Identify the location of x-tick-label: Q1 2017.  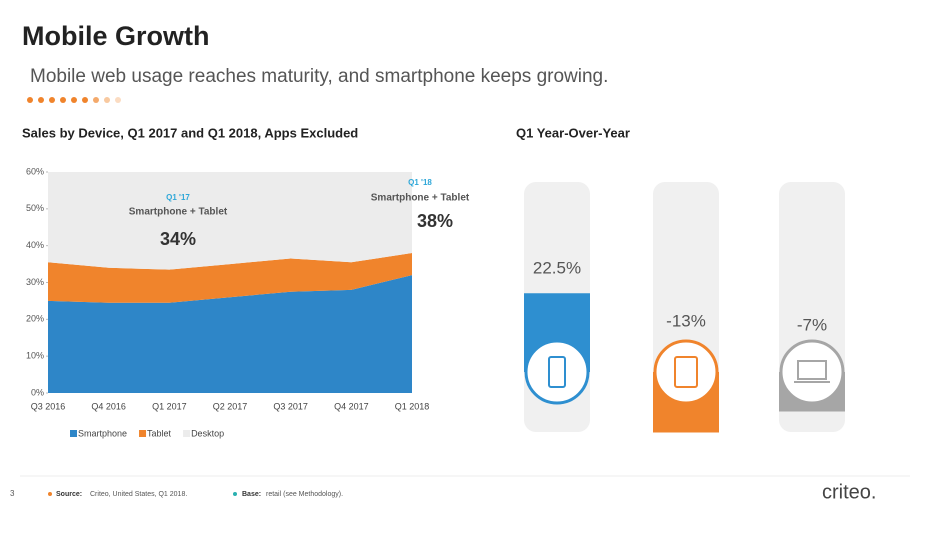
(169, 406).